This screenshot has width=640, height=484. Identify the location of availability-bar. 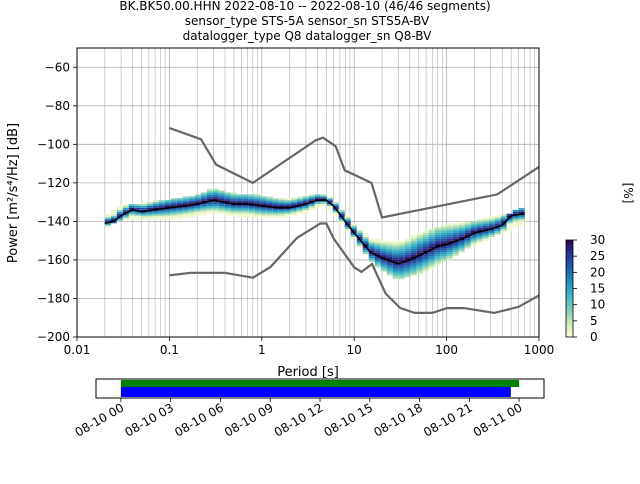
(320, 383).